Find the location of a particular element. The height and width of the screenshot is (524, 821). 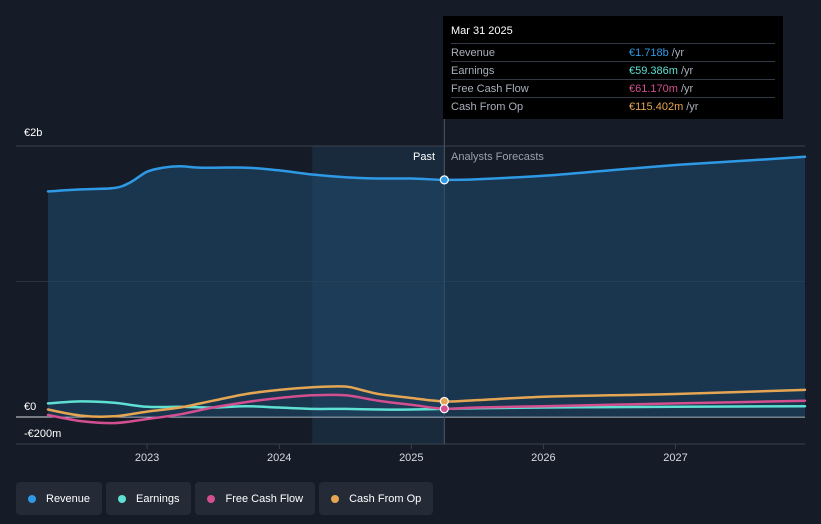

past-label: Past is located at coordinates (424, 157).